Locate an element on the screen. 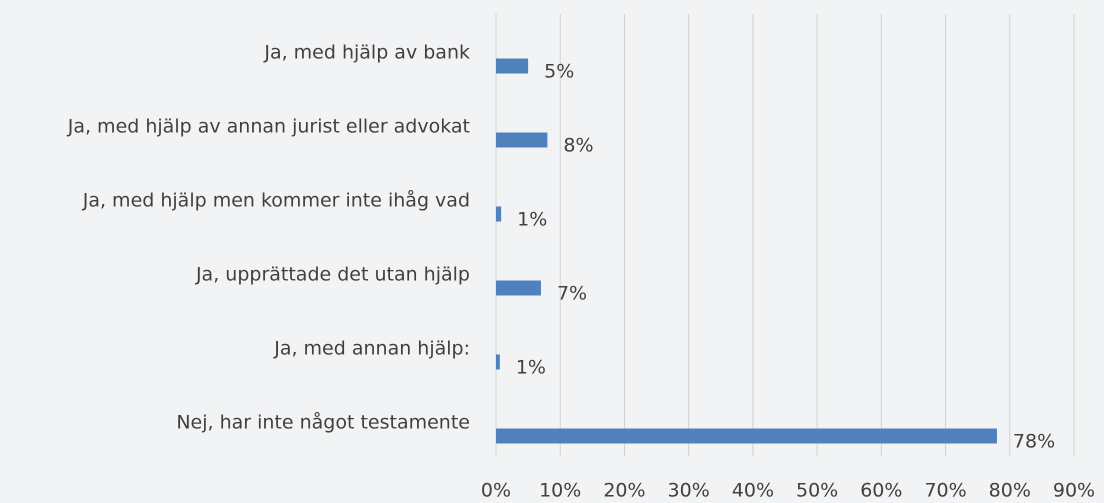 This screenshot has height=503, width=1104. y-tick-label: Ja, med hjälp av bank is located at coordinates (366, 53).